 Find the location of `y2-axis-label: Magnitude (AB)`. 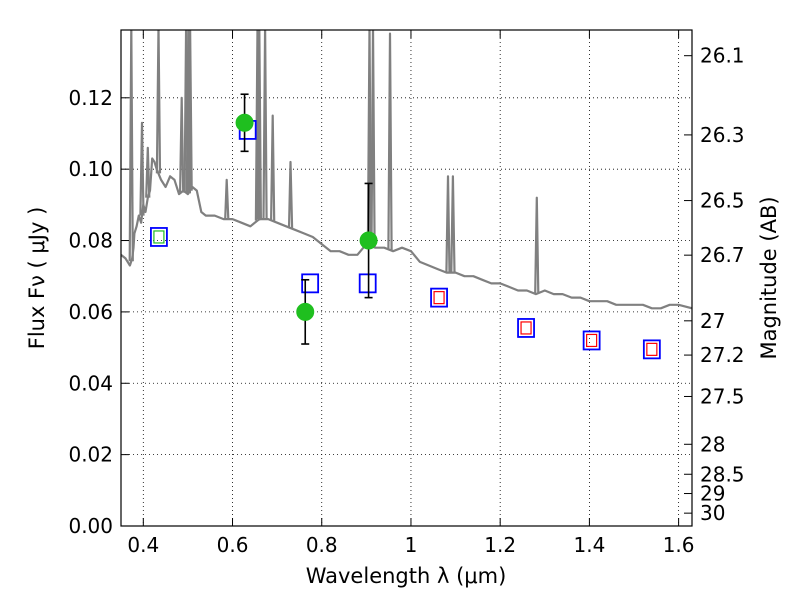

y2-axis-label: Magnitude (AB) is located at coordinates (769, 277).